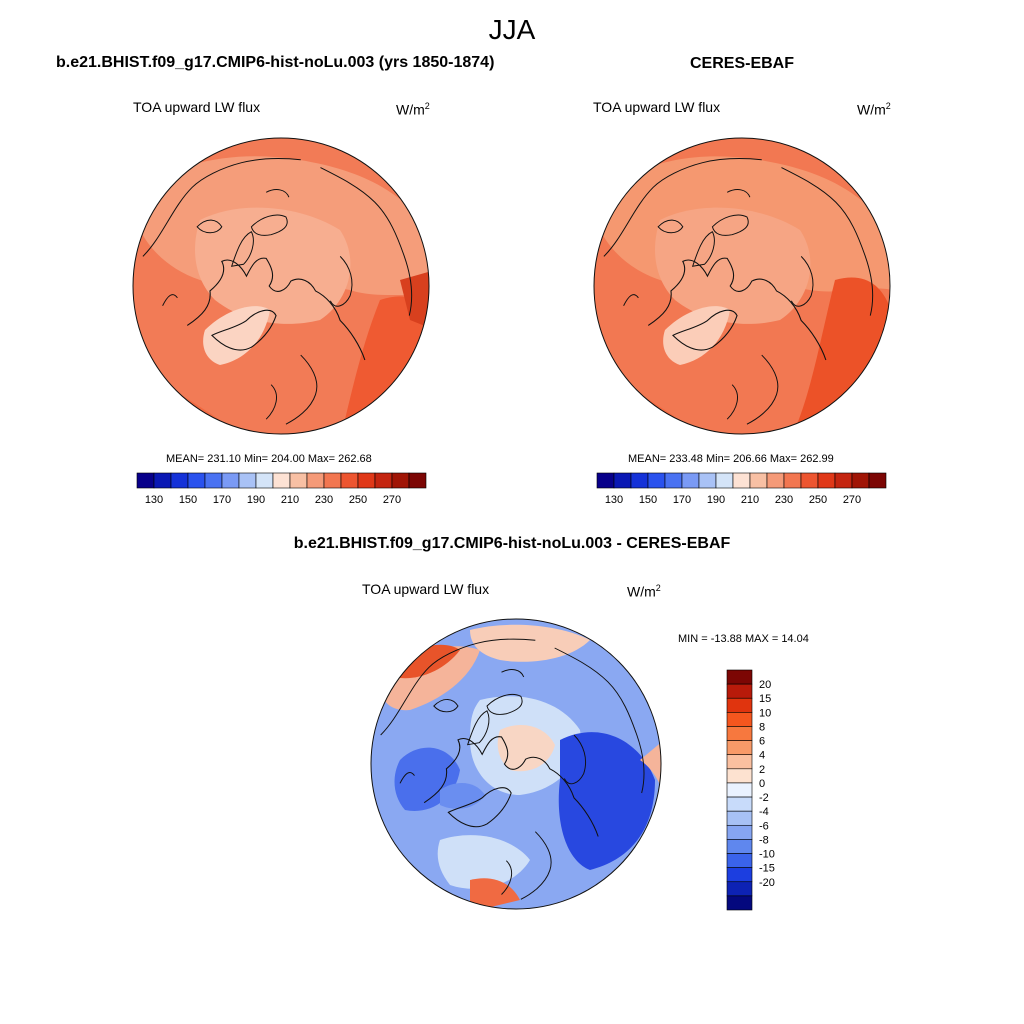 This screenshot has height=1024, width=1024. What do you see at coordinates (767, 883) in the screenshot?
I see `colorbar-tick-label: -20` at bounding box center [767, 883].